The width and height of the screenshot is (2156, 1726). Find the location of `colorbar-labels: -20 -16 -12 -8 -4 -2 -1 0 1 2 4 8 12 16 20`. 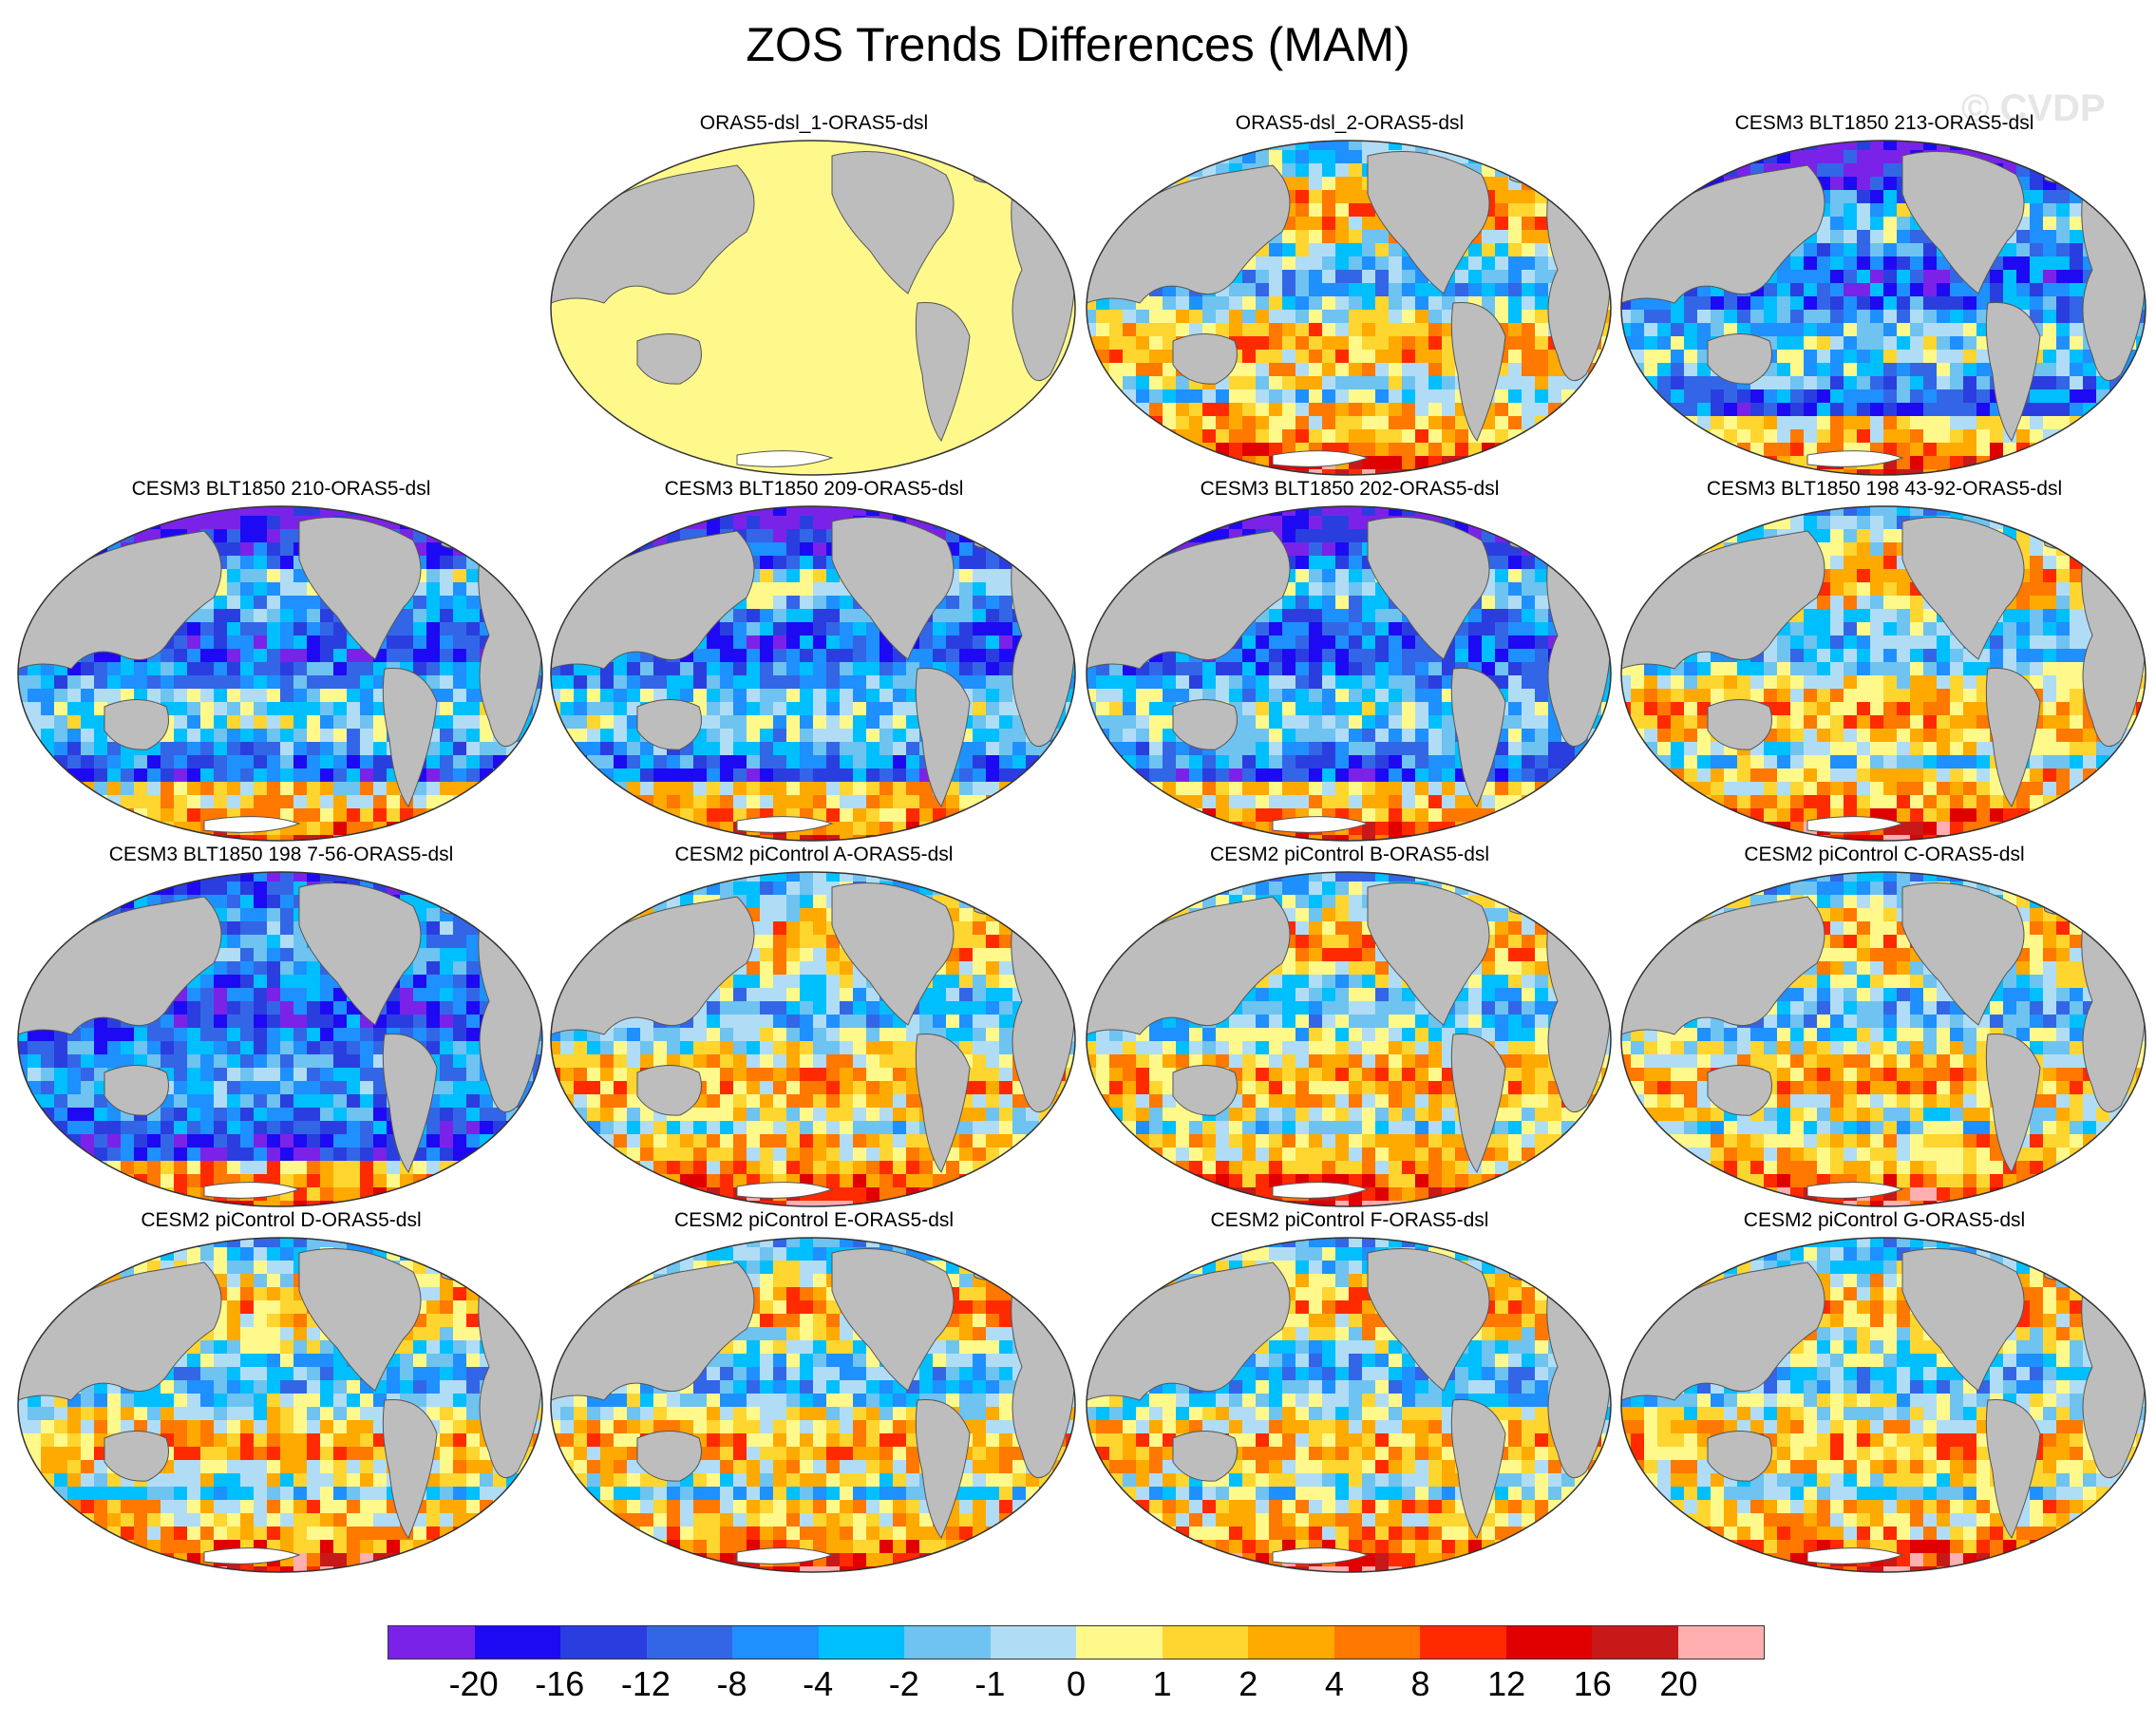

colorbar-labels: -20 -16 -12 -8 -4 -2 -1 0 1 2 4 8 12 16 20 is located at coordinates (1076, 1688).